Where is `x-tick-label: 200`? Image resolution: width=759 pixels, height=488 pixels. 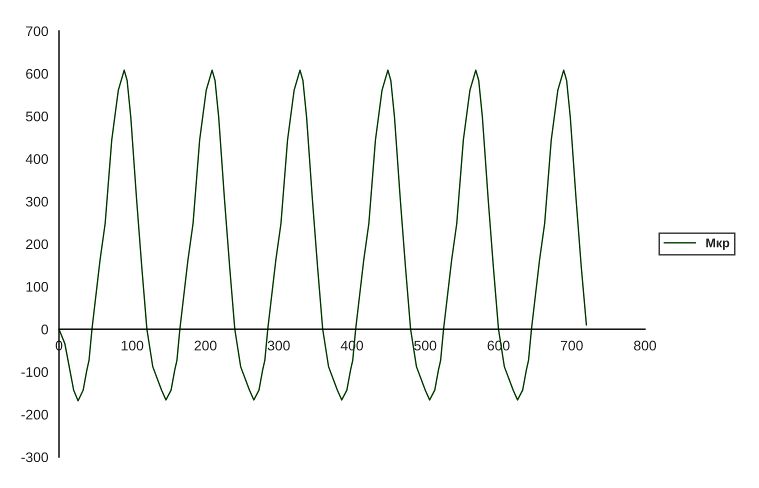 x-tick-label: 200 is located at coordinates (205, 345).